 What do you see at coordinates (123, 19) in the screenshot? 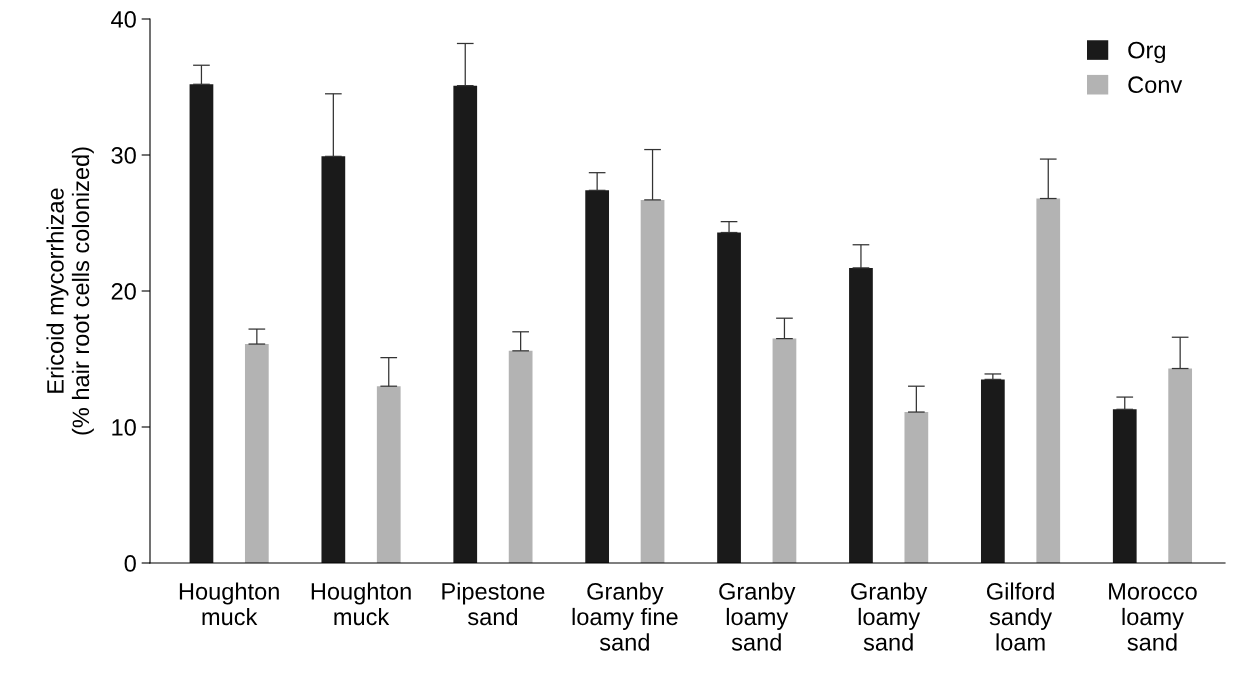
I see `y-tick-label: 40` at bounding box center [123, 19].